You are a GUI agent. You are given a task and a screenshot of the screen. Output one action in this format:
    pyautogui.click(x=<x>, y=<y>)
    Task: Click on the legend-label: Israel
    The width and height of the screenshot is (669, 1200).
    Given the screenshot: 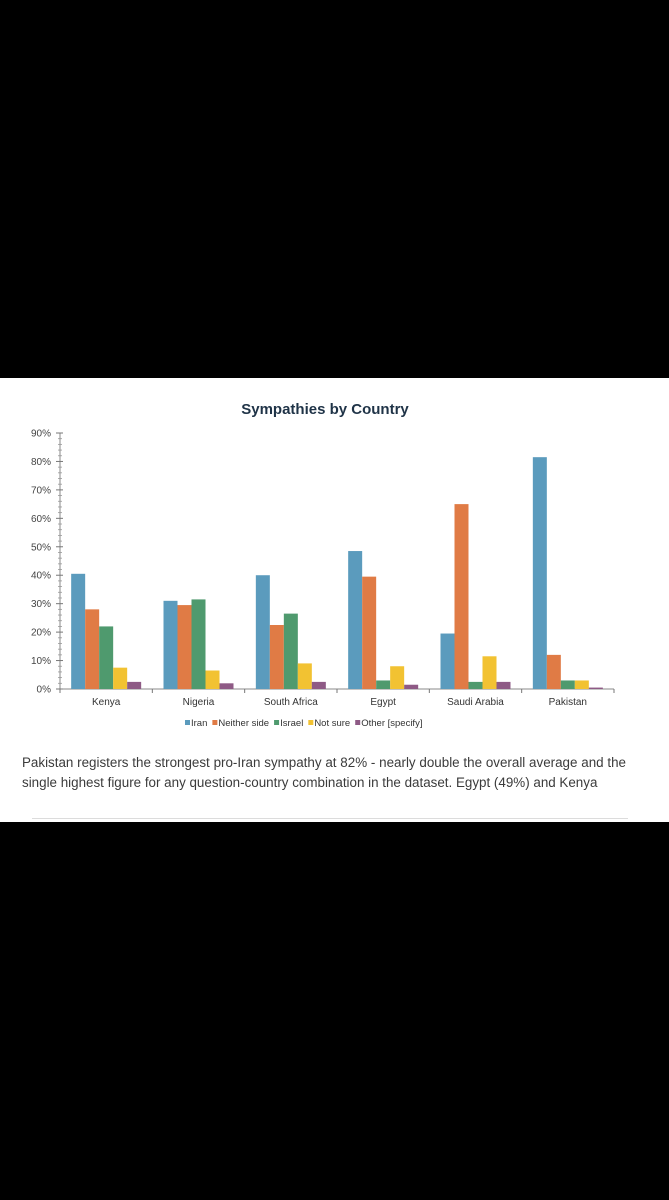 What is the action you would take?
    pyautogui.click(x=291, y=723)
    